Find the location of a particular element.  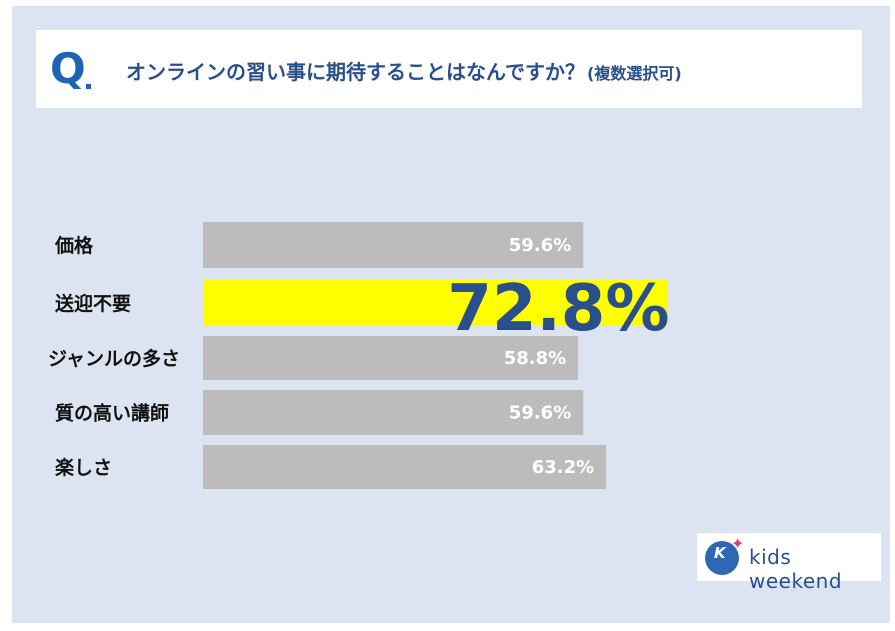

question-title-sub: (複数選択可) is located at coordinates (634, 73).